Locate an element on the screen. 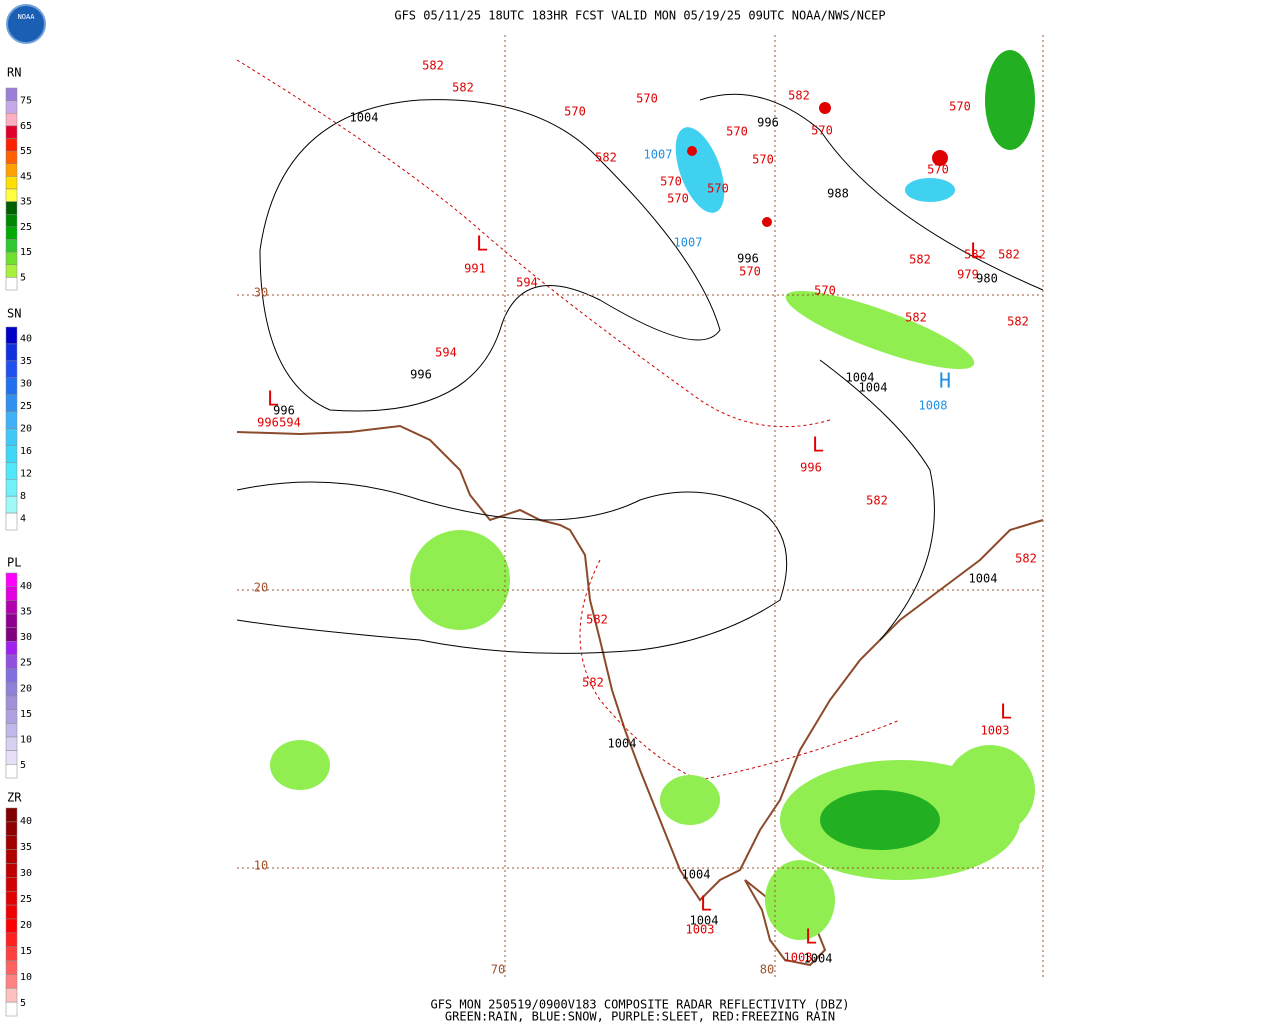 This screenshot has width=1280, height=1024. pressure-label: 988 is located at coordinates (838, 194).